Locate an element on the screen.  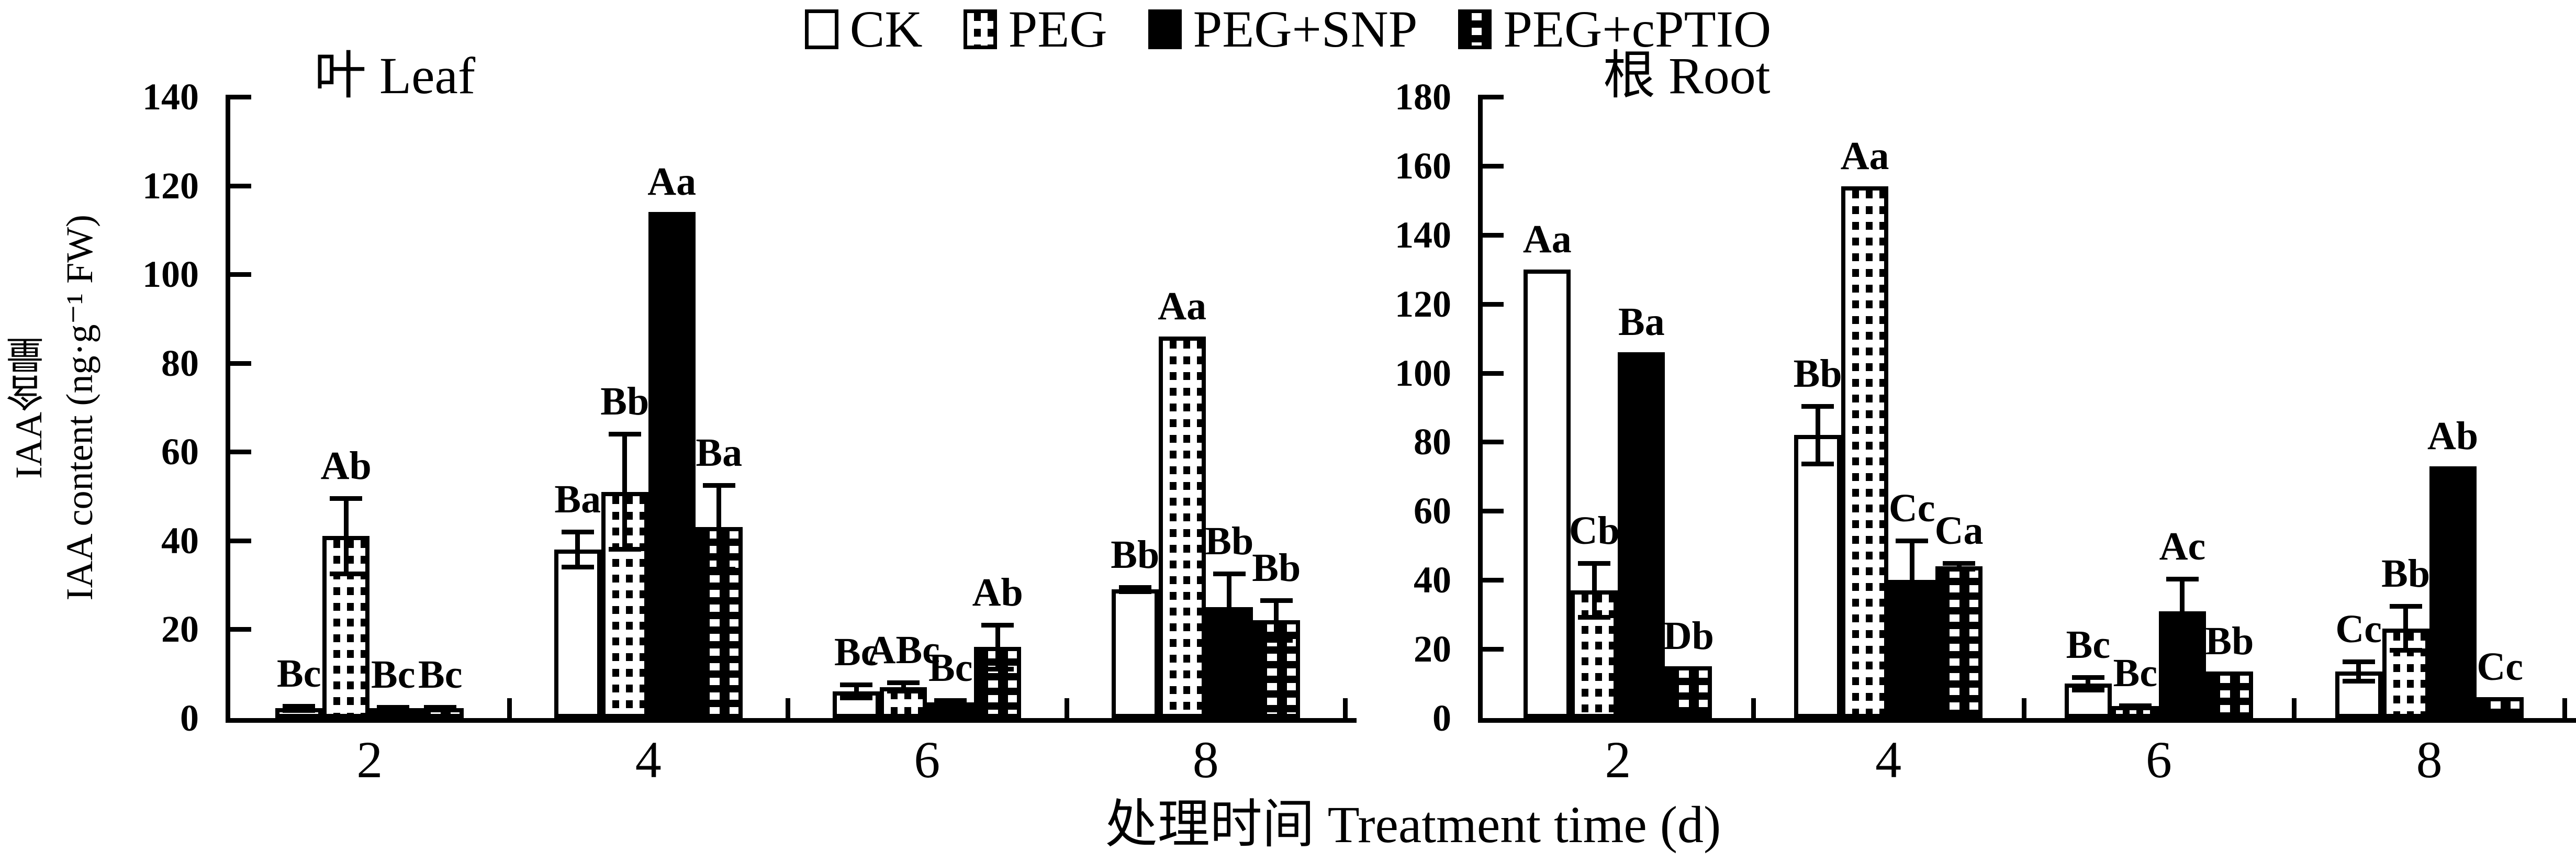
y-axis-title-line: IAA content (ng·g⁻¹ FW) is located at coordinates (79, 408).